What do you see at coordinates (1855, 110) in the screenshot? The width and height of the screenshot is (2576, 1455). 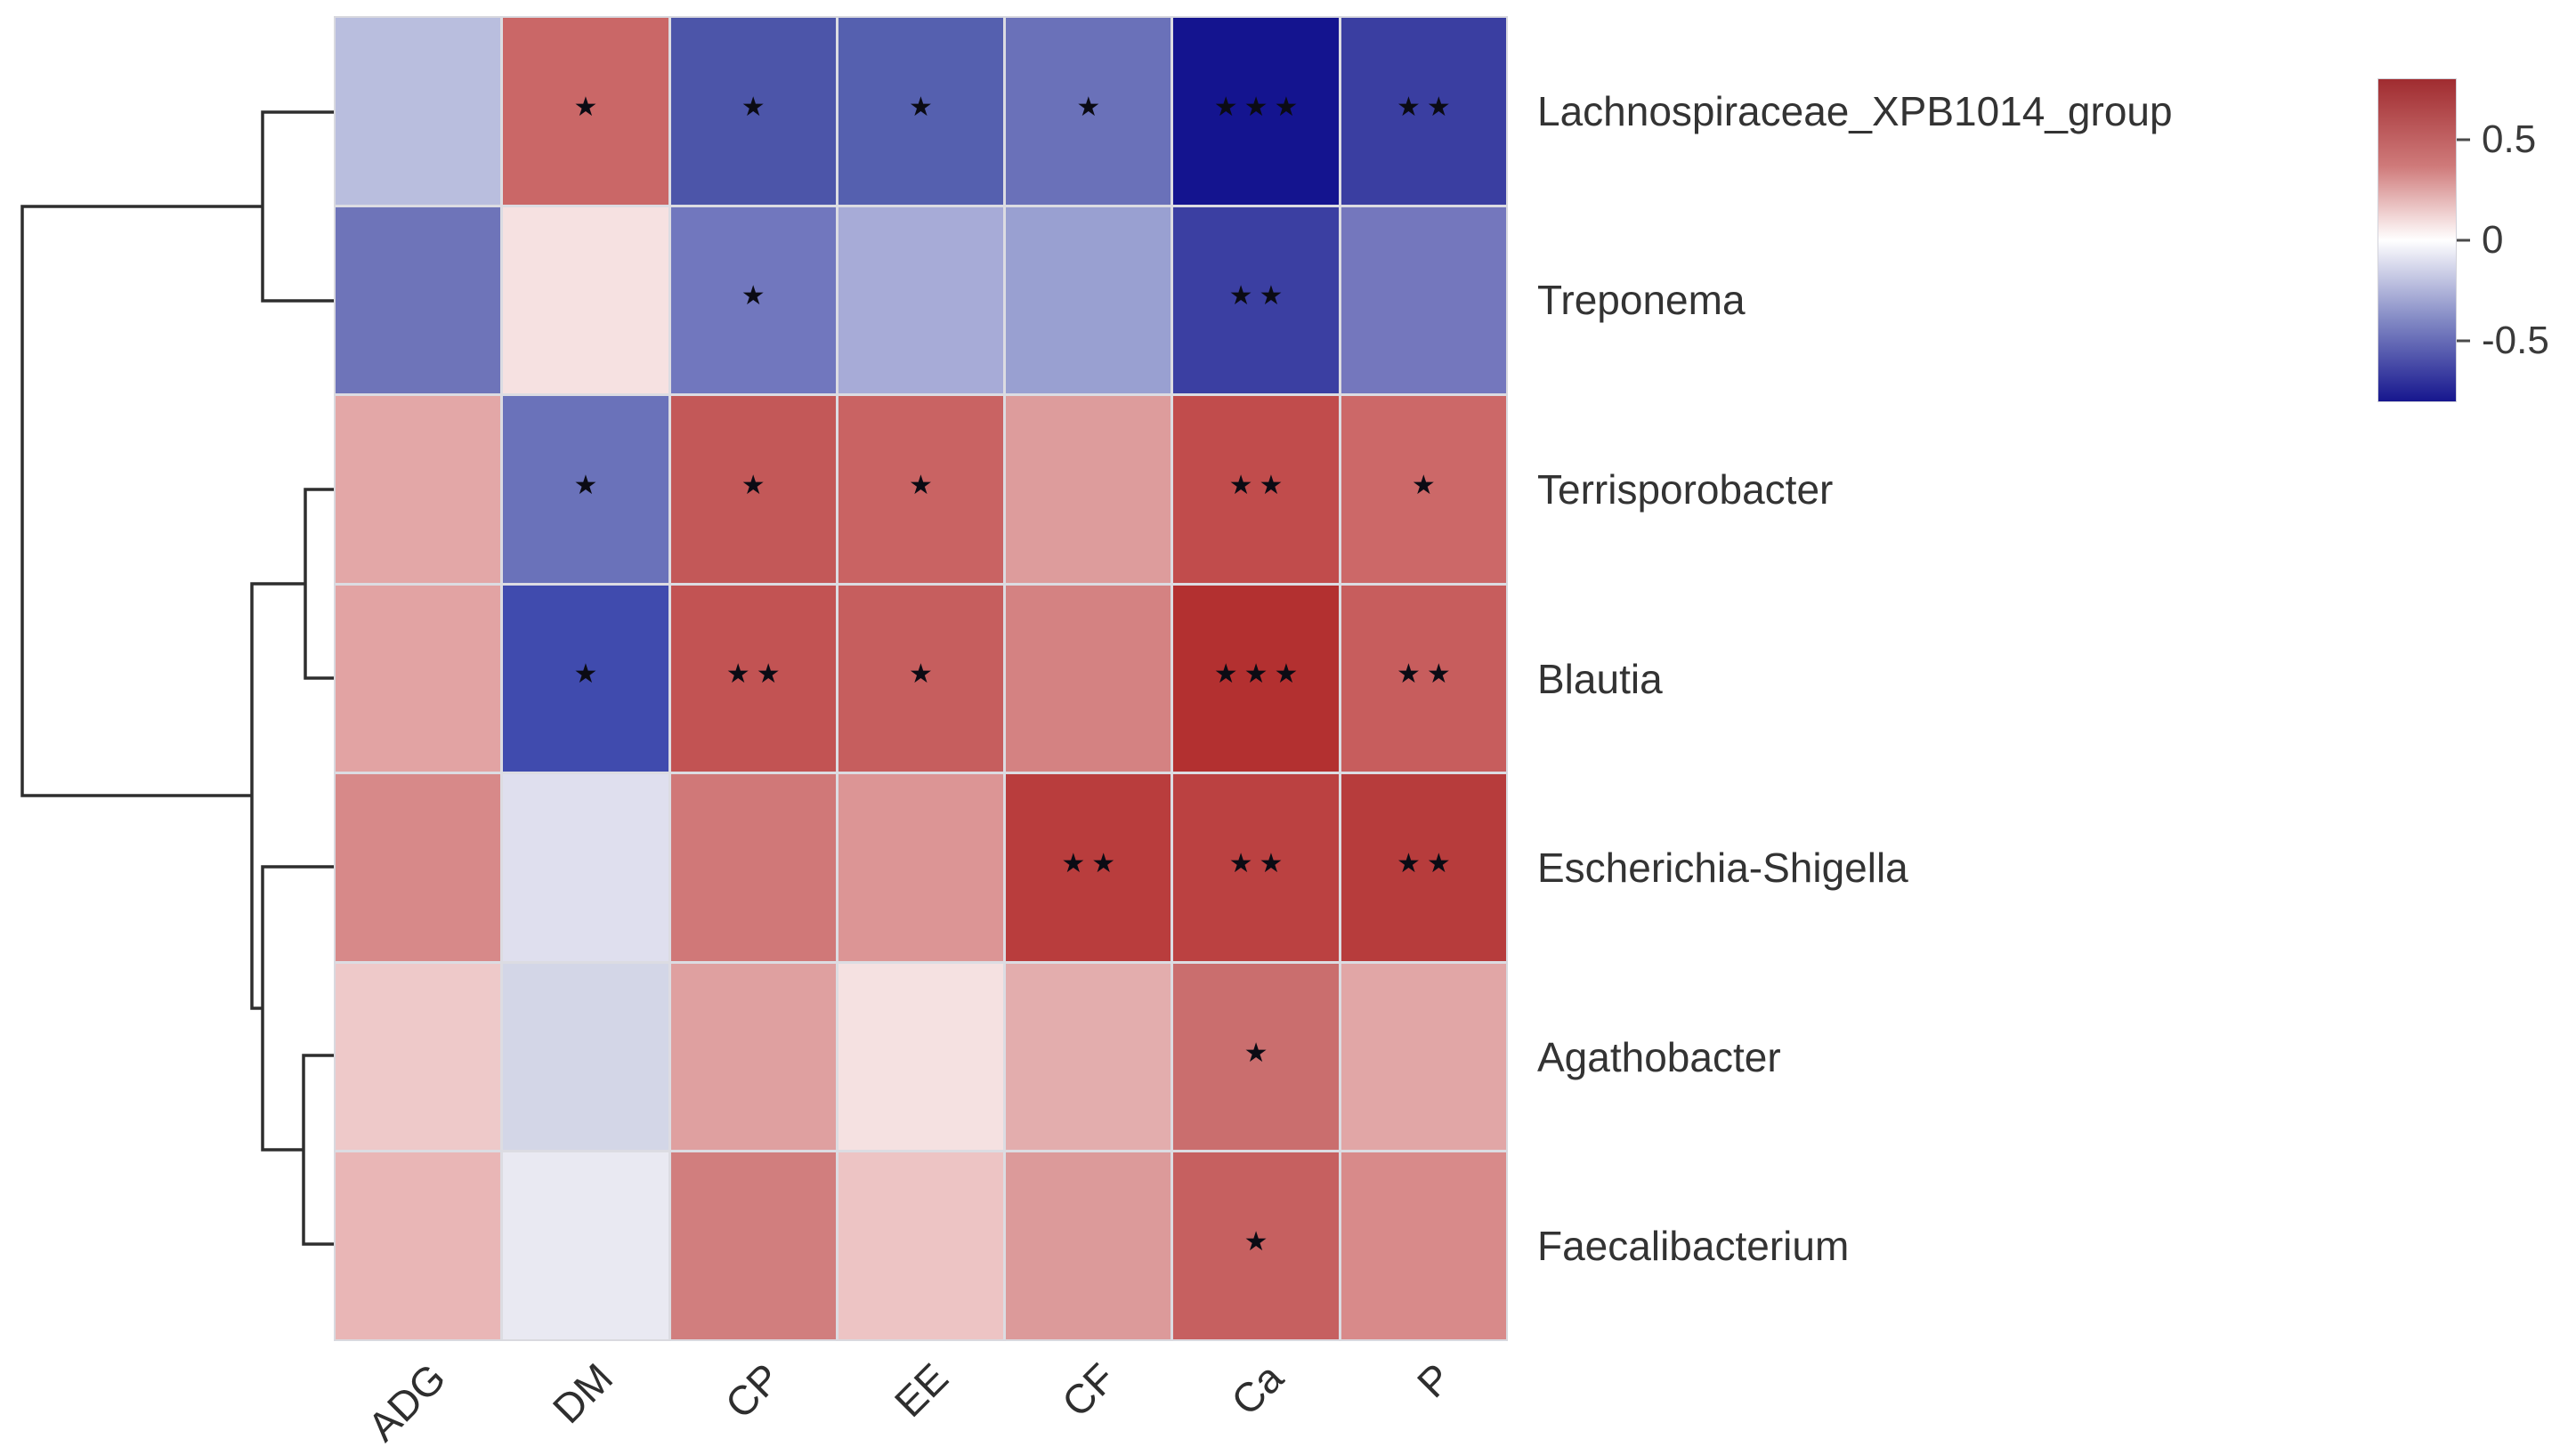 I see `row-label: Lachnospiraceae_XPB1014_group` at bounding box center [1855, 110].